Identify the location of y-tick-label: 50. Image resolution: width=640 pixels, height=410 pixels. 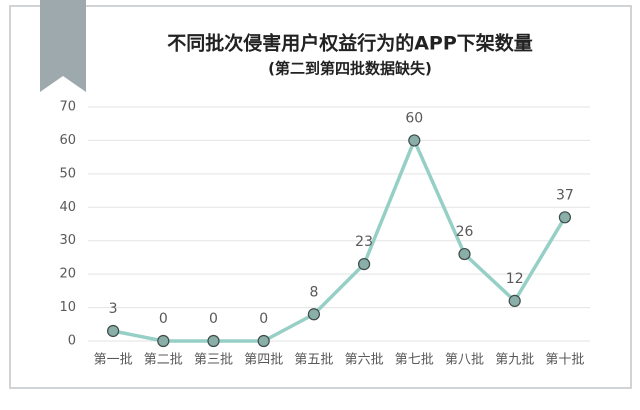
(67, 173).